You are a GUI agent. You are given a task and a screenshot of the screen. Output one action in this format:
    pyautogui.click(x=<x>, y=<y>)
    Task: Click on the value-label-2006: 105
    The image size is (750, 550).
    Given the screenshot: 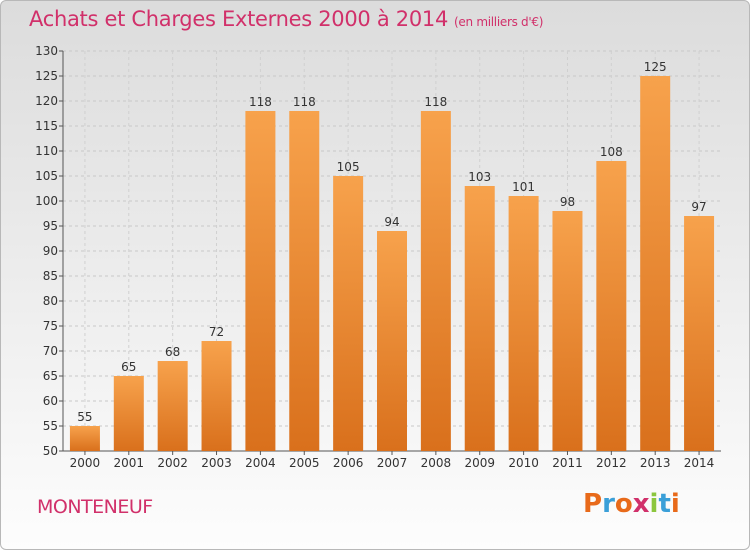 What is the action you would take?
    pyautogui.click(x=348, y=167)
    